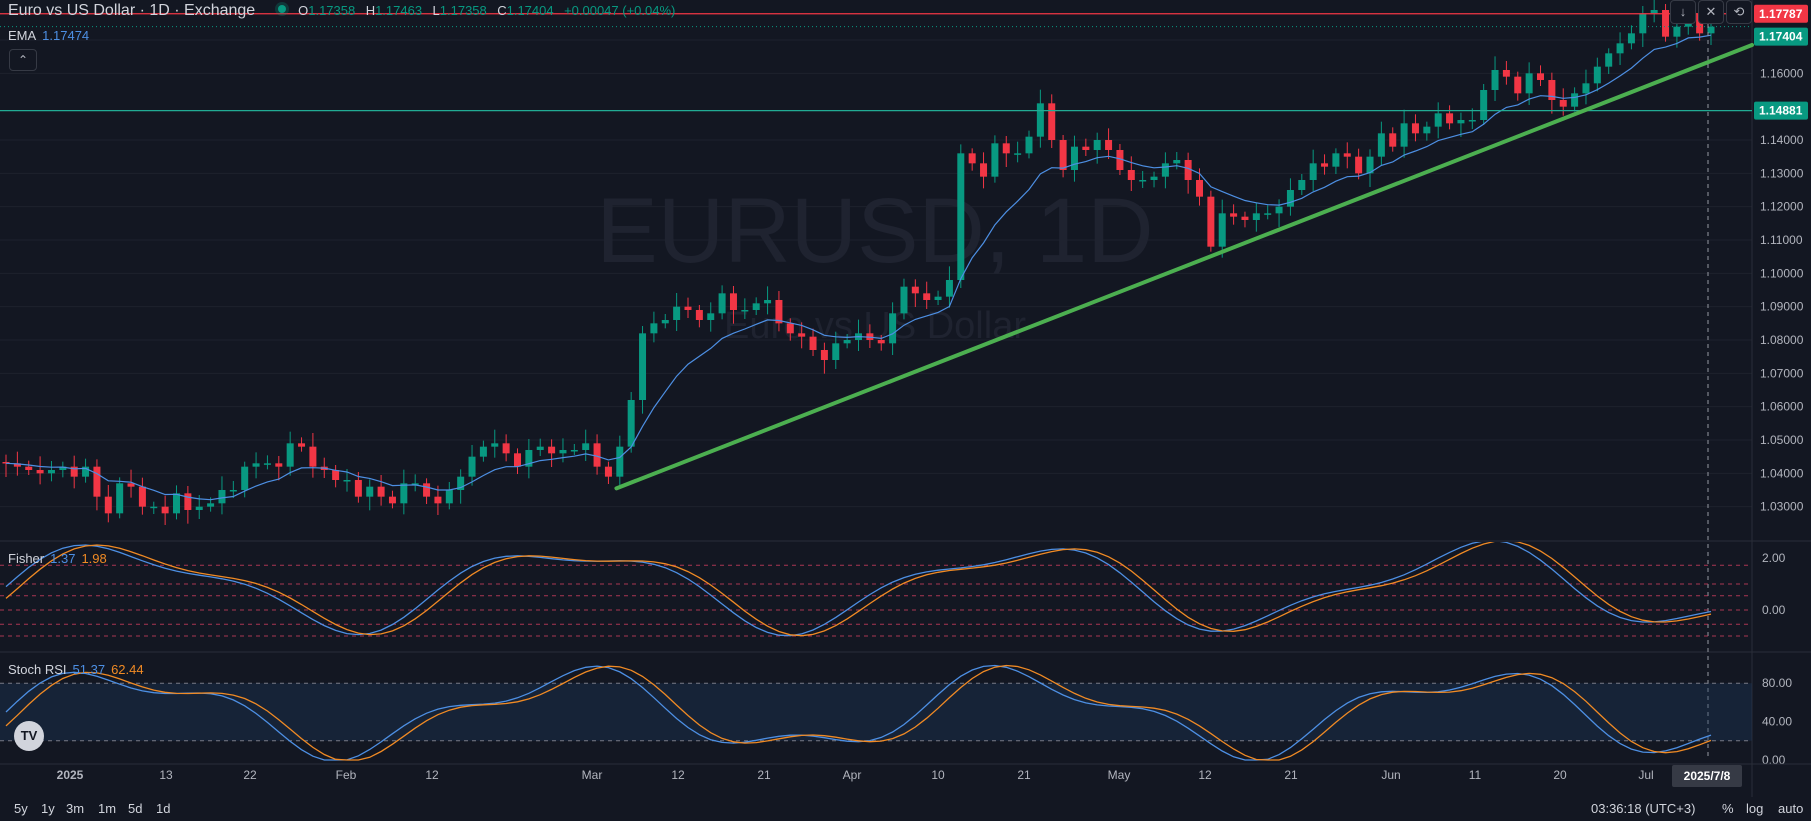 Image resolution: width=1811 pixels, height=821 pixels. What do you see at coordinates (94, 558) in the screenshot?
I see `fisher-legend-value-2: 1.98` at bounding box center [94, 558].